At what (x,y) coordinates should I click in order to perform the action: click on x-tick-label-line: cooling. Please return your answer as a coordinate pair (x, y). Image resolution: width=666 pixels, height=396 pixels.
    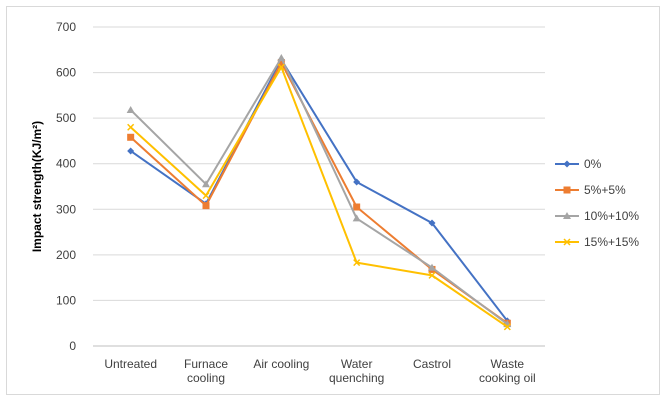
    Looking at the image, I should click on (206, 378).